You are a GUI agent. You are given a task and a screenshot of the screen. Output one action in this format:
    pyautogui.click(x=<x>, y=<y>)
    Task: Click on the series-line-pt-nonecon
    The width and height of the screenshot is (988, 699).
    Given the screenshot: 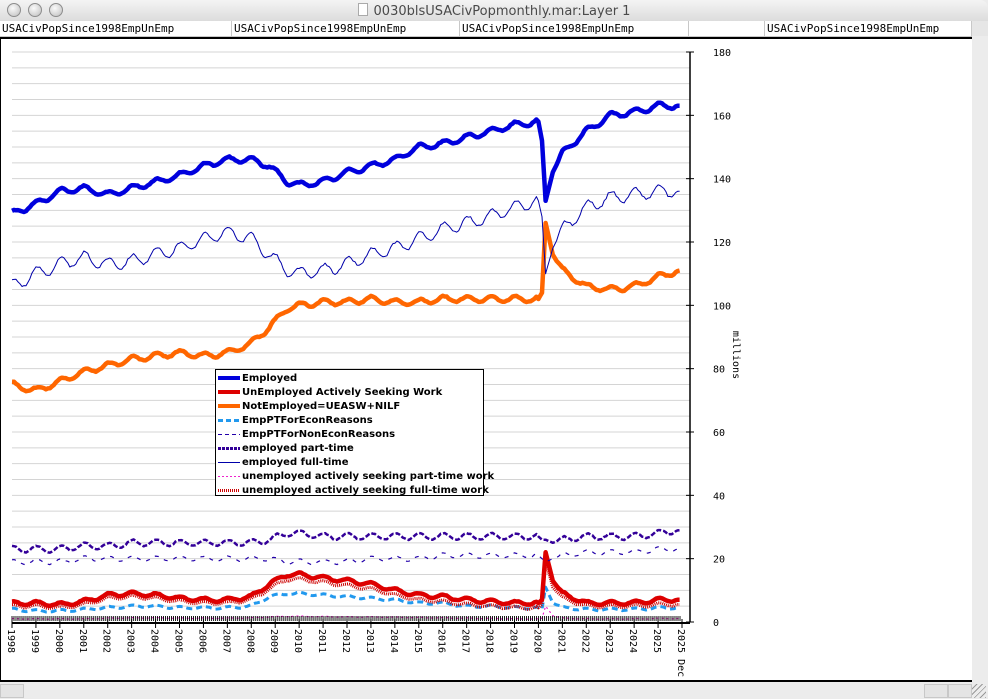 What is the action you would take?
    pyautogui.click(x=345, y=555)
    